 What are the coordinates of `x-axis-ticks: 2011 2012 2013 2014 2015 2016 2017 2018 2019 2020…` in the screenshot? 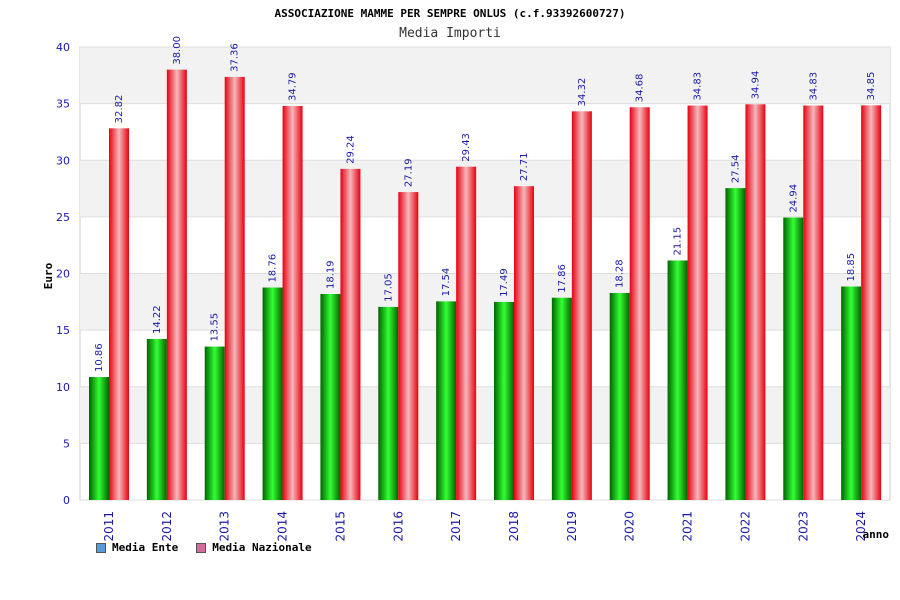 It's located at (485, 526).